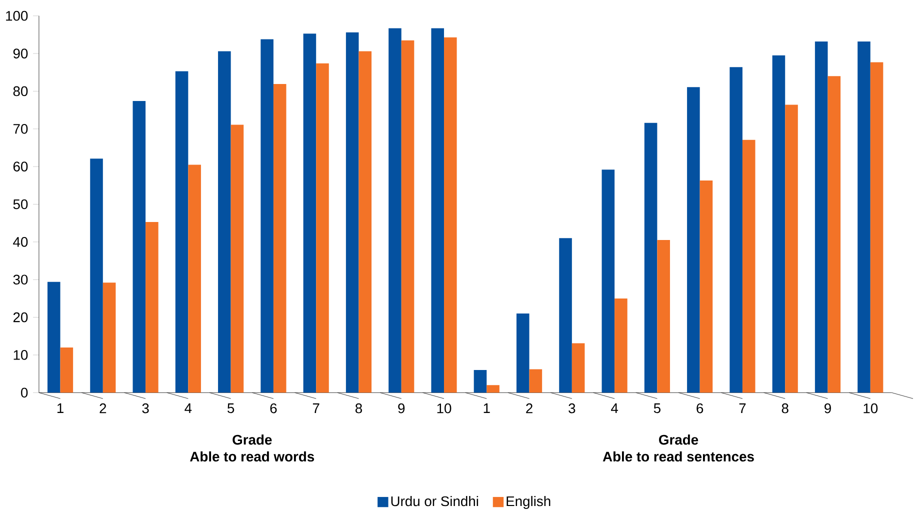 This screenshot has height=517, width=915. I want to click on y-tick-label: 30, so click(20, 279).